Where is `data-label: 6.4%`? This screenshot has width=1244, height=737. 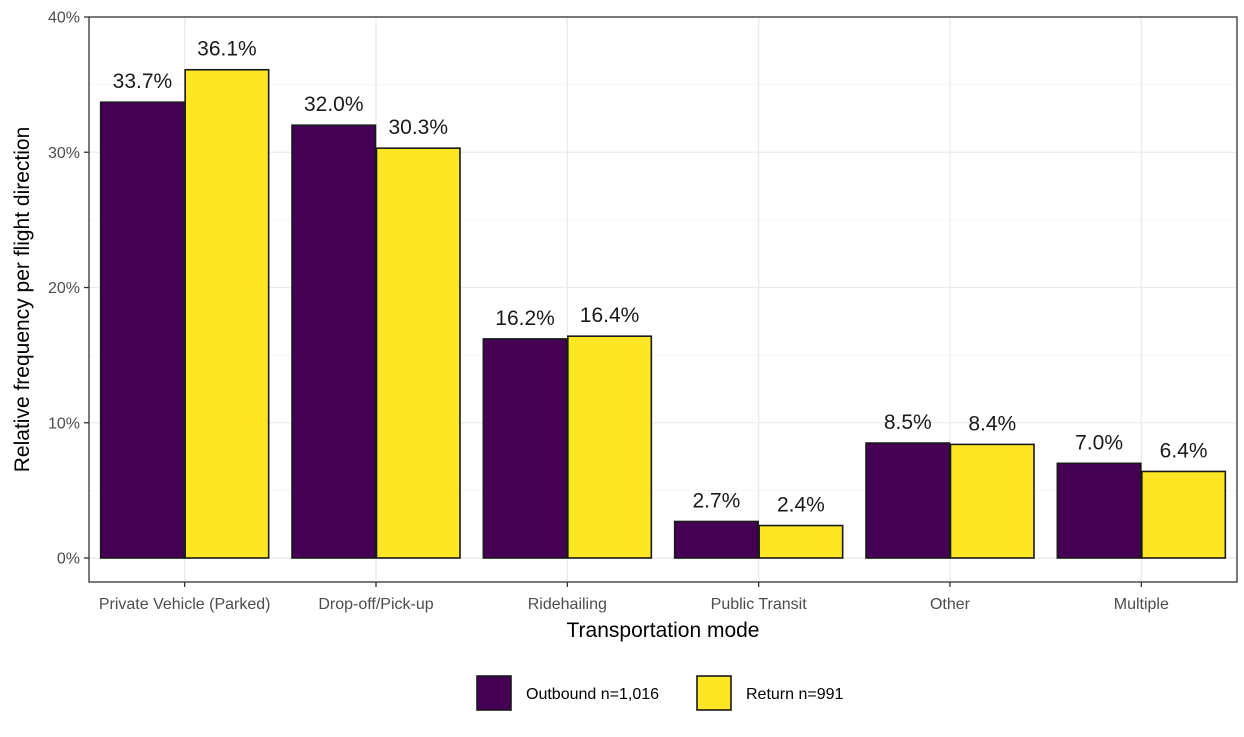
data-label: 6.4% is located at coordinates (1184, 450).